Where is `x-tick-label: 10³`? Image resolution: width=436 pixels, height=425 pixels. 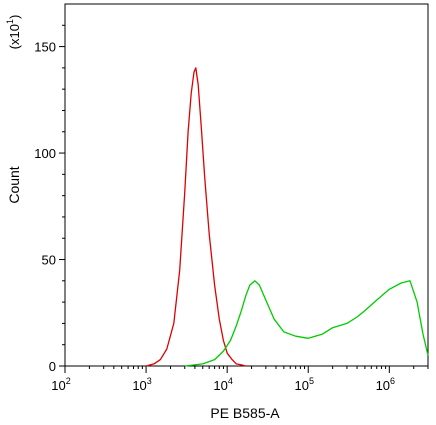
x-tick-label: 10³ is located at coordinates (141, 384).